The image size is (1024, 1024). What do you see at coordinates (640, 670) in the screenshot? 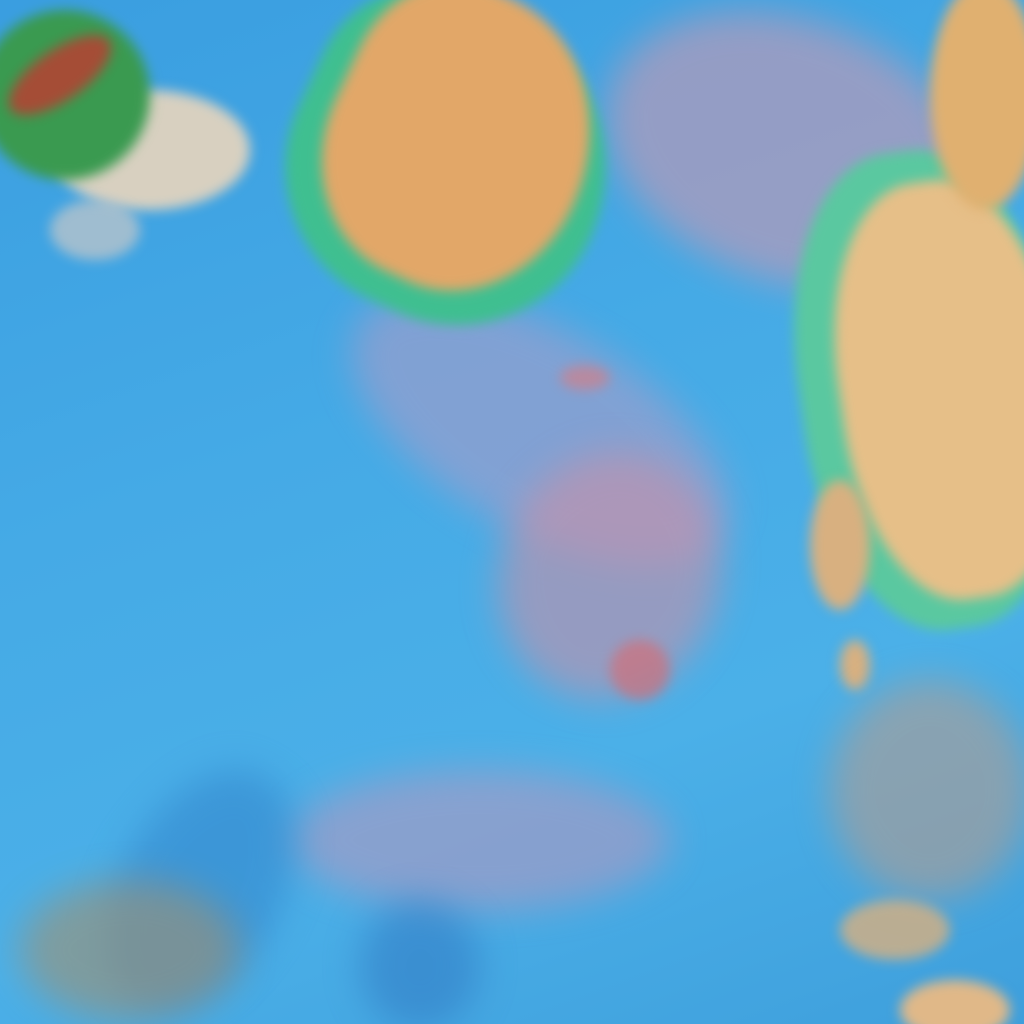
I see `cloud-red-patch-center` at bounding box center [640, 670].